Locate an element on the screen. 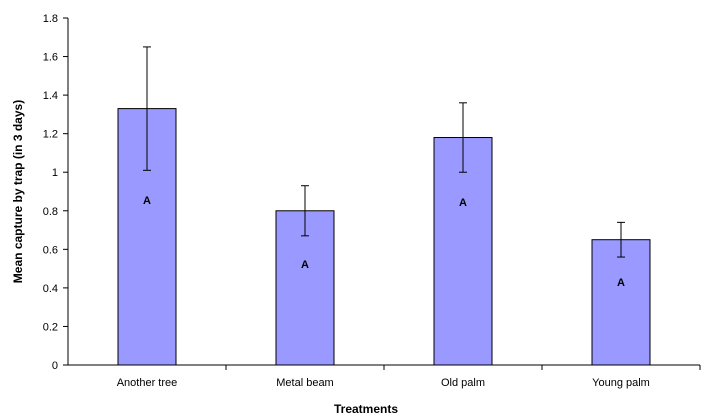  y-tick-label: 0.6 is located at coordinates (50, 250).